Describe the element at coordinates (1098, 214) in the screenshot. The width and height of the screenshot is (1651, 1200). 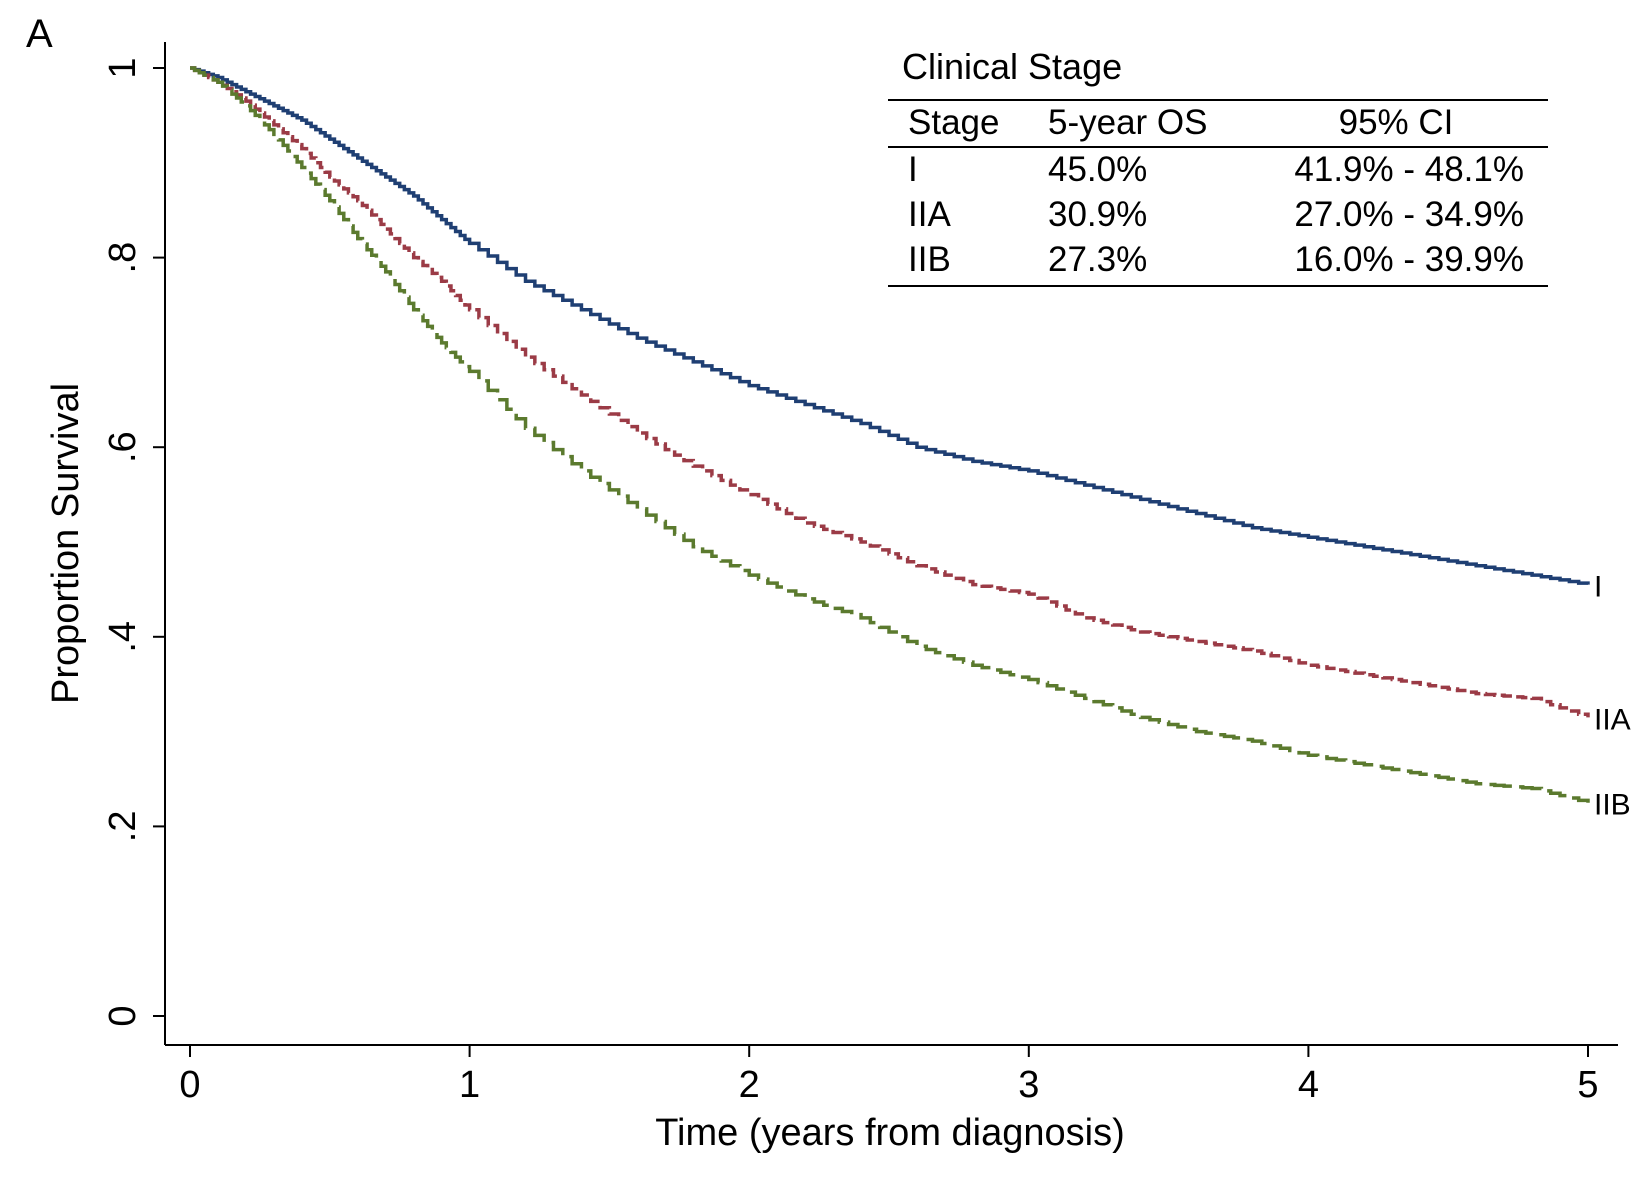
I see `legend-row-os: 30.9%` at that location.